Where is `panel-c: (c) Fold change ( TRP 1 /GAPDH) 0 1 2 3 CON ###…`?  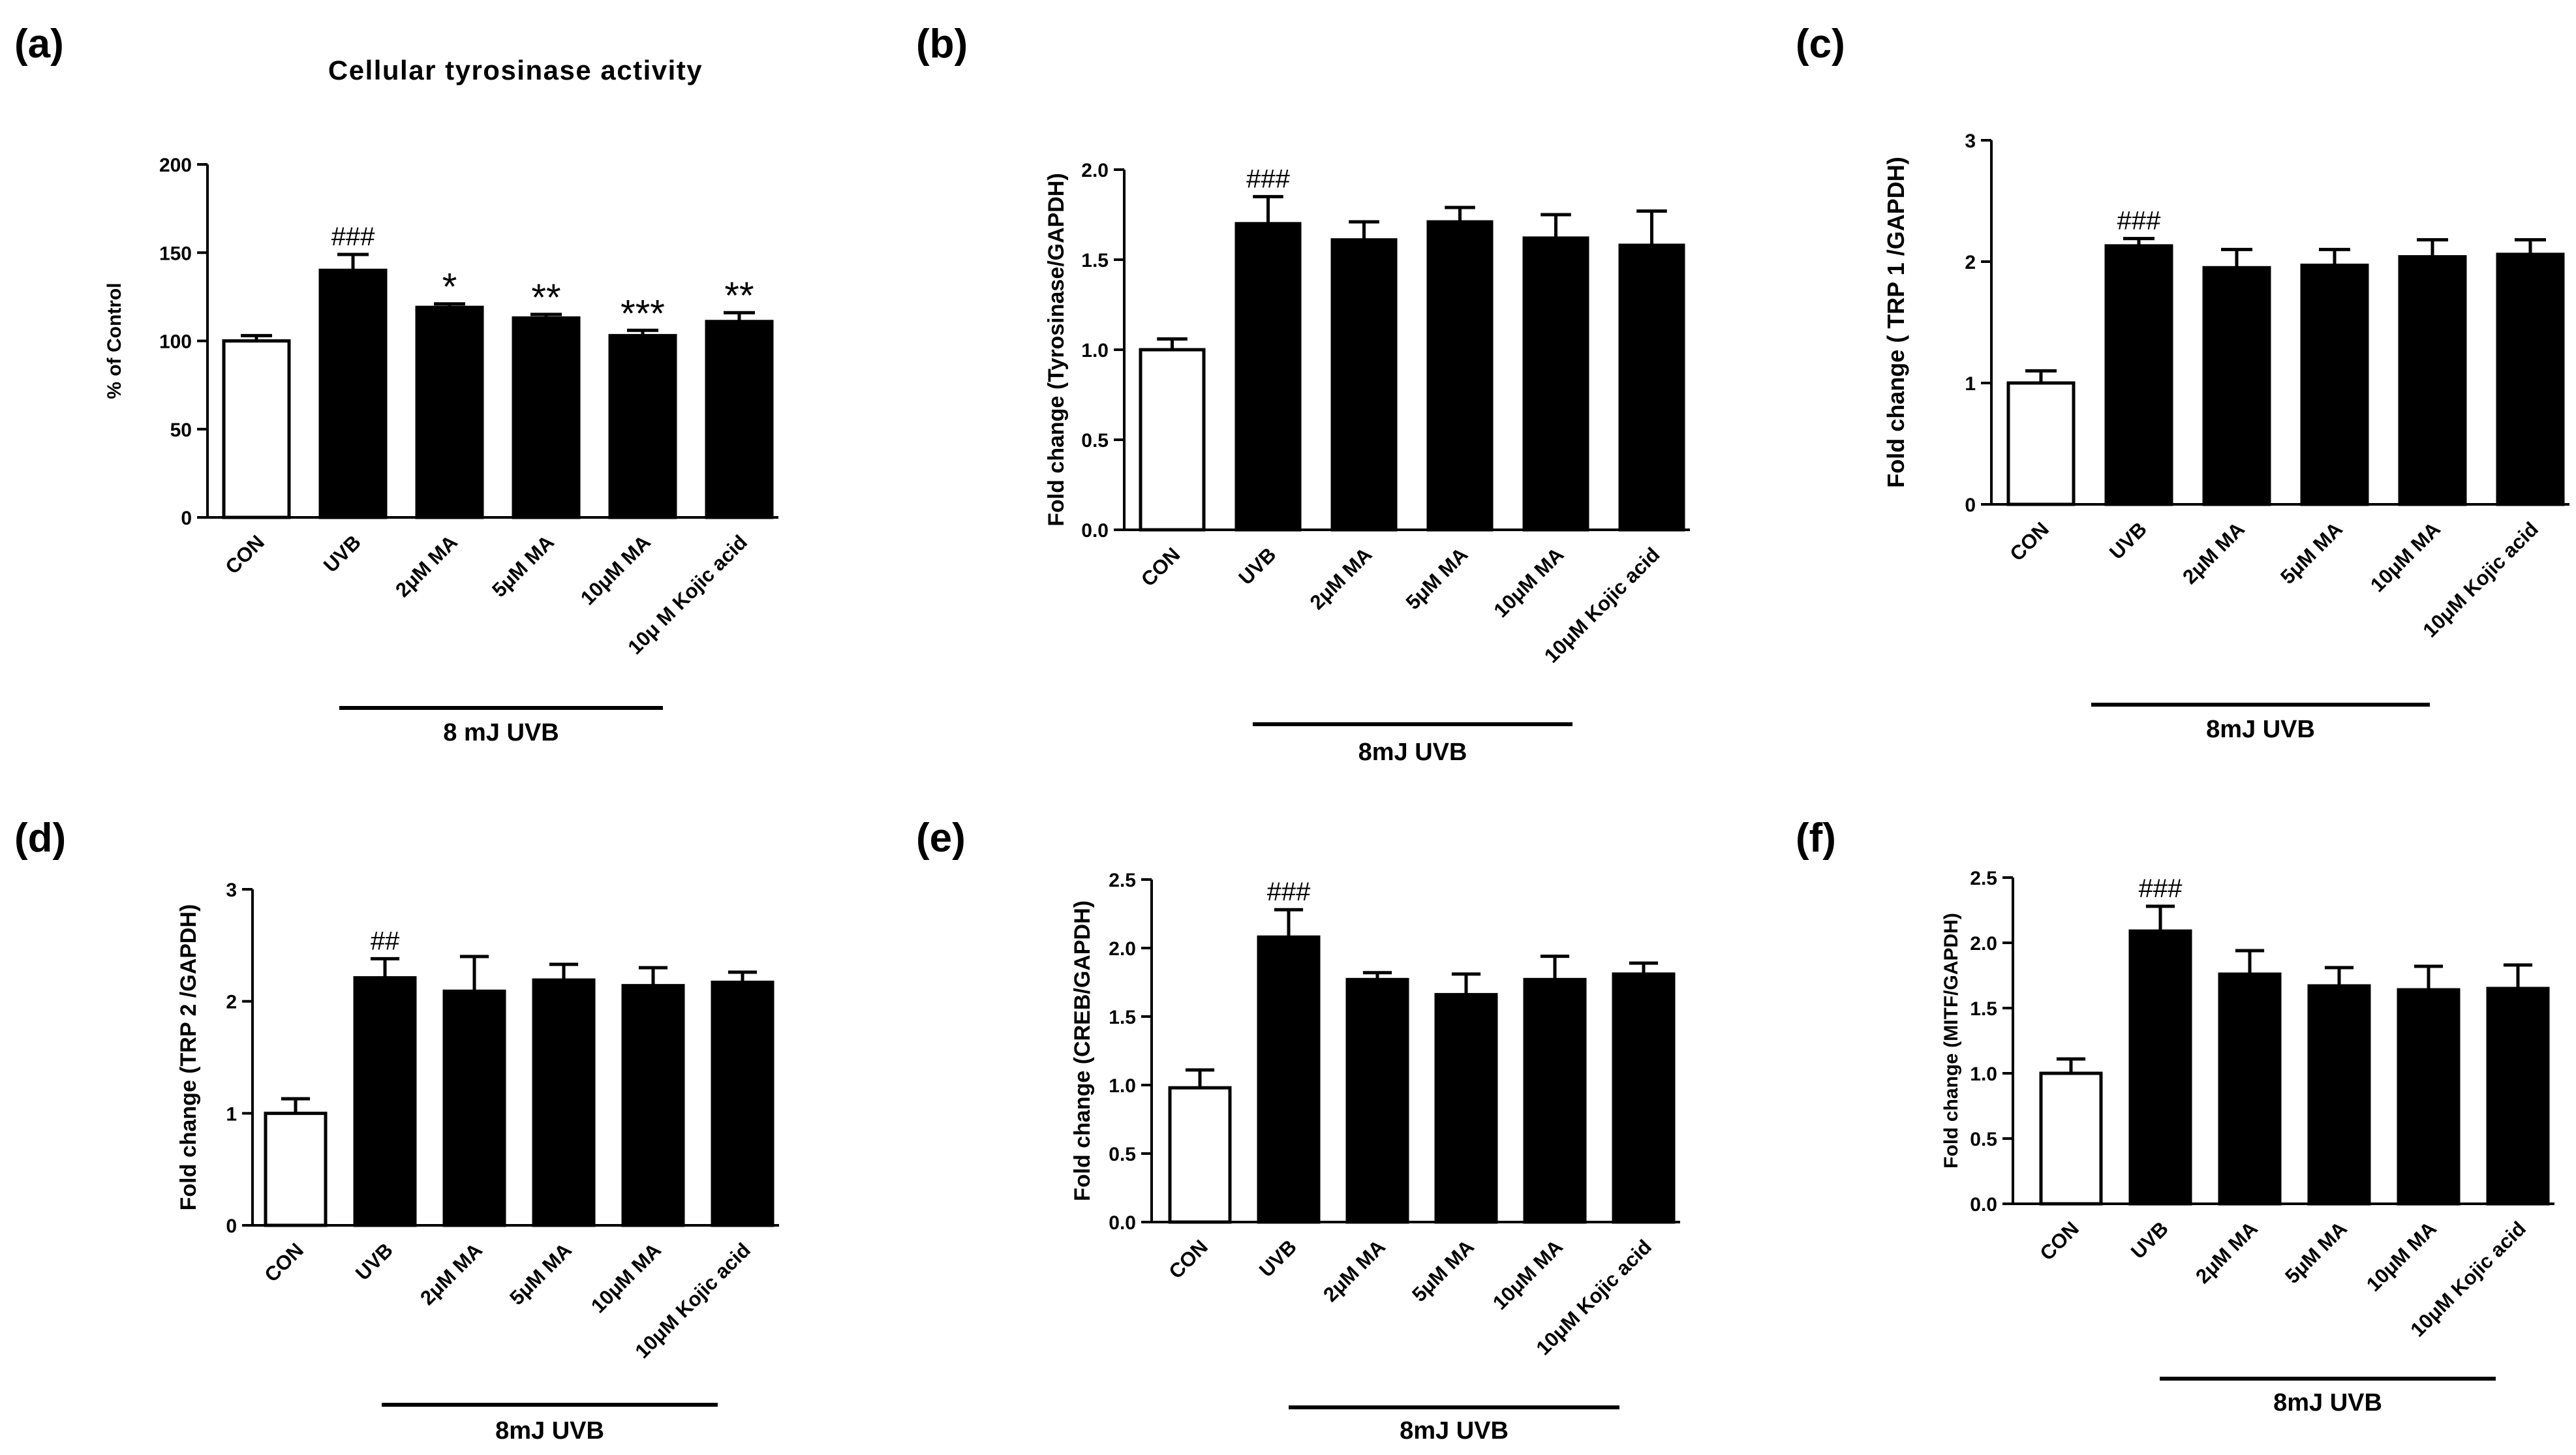 panel-c: (c) Fold change ( TRP 1 /GAPDH) 0 1 2 3 CON ###… is located at coordinates (2182, 383).